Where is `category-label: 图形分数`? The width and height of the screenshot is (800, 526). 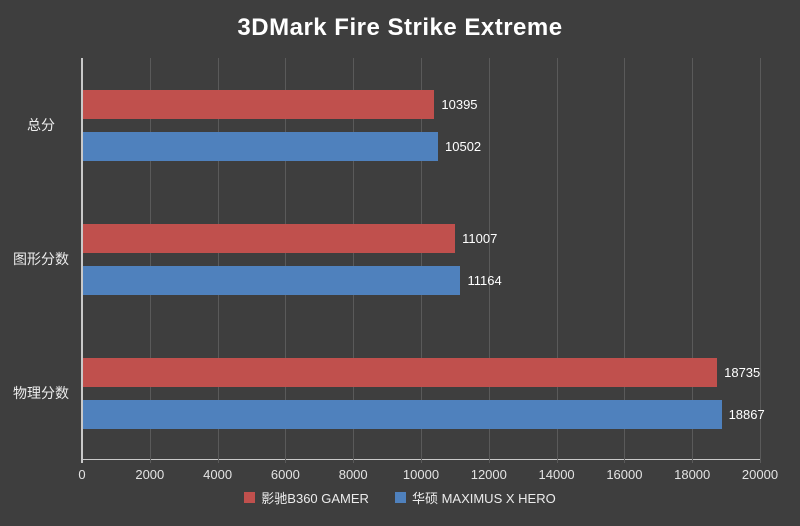 category-label: 图形分数 is located at coordinates (41, 259).